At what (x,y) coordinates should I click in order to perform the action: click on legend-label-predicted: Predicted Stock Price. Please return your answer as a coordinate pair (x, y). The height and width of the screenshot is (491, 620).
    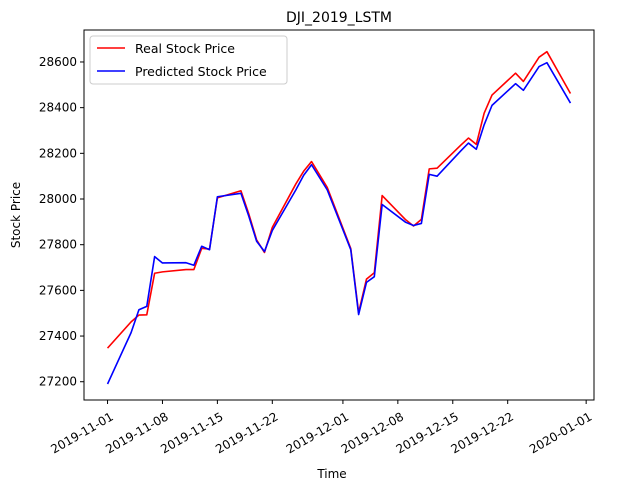
    Looking at the image, I should click on (201, 71).